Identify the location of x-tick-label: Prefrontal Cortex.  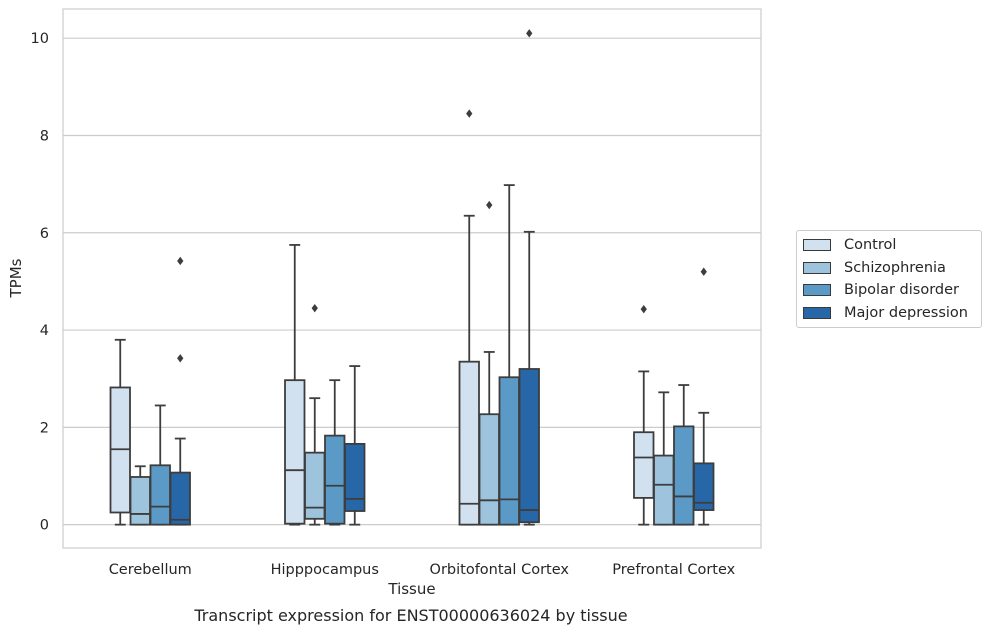
(673, 570).